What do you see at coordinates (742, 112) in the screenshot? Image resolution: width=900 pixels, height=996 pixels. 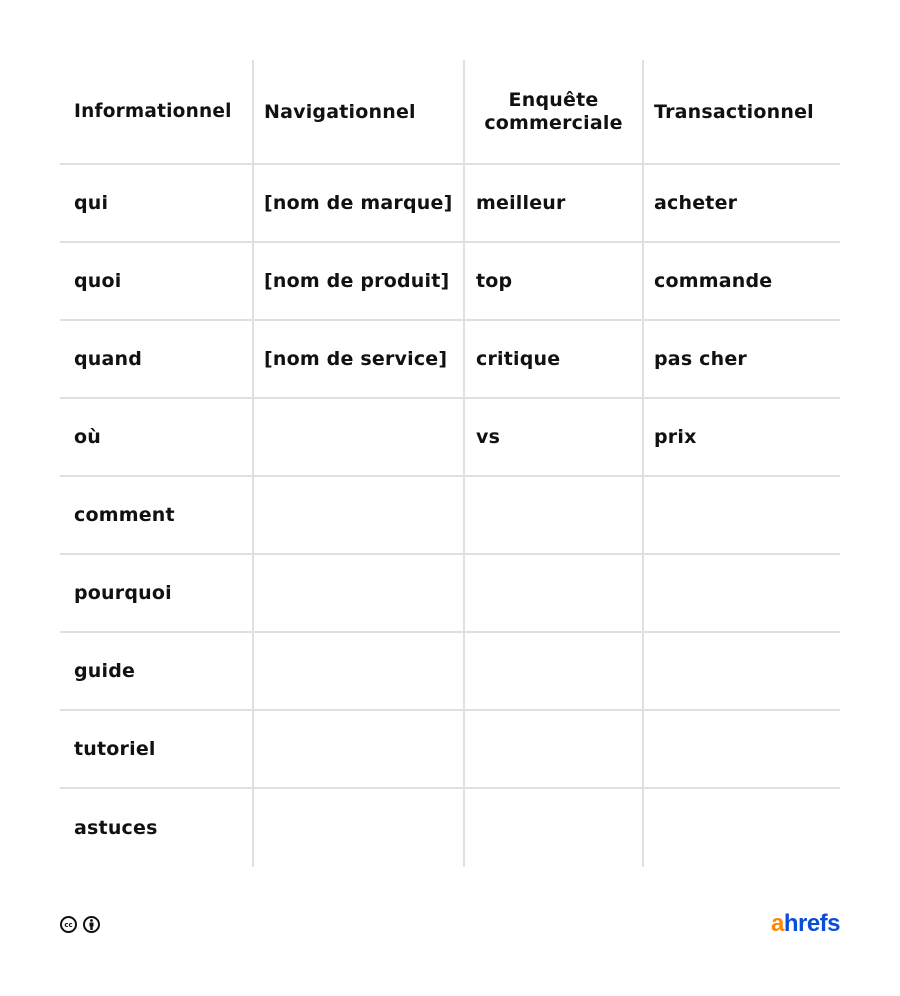 I see `header-transactionnel: Transactionnel` at bounding box center [742, 112].